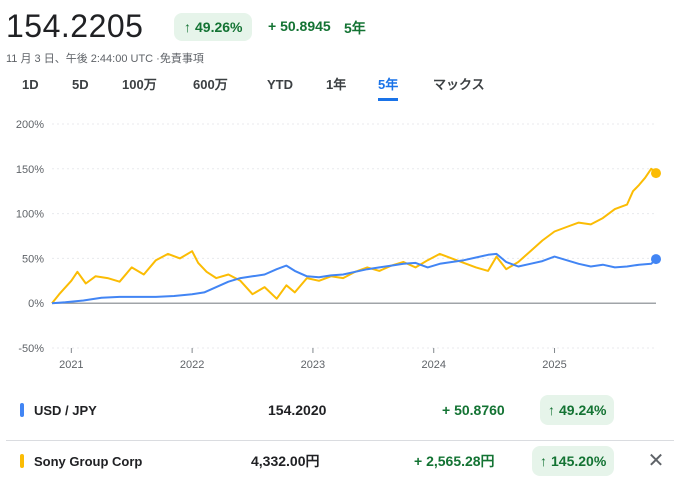 This screenshot has height=492, width=682. What do you see at coordinates (454, 461) in the screenshot?
I see `series-change: + 2,565.28円` at bounding box center [454, 461].